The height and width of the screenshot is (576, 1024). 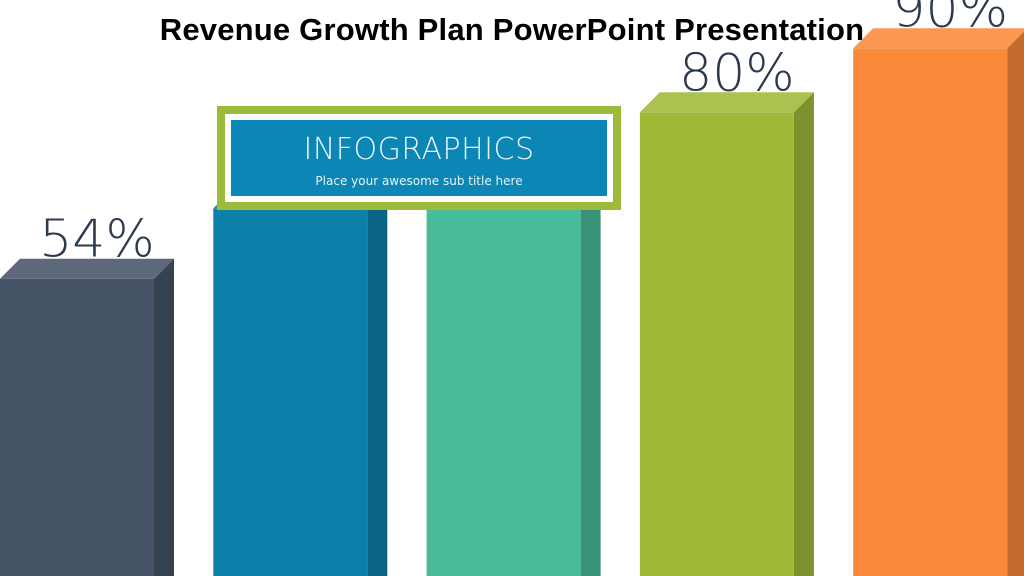 What do you see at coordinates (419, 181) in the screenshot?
I see `infographics-subtitle: Place your awesome sub title here` at bounding box center [419, 181].